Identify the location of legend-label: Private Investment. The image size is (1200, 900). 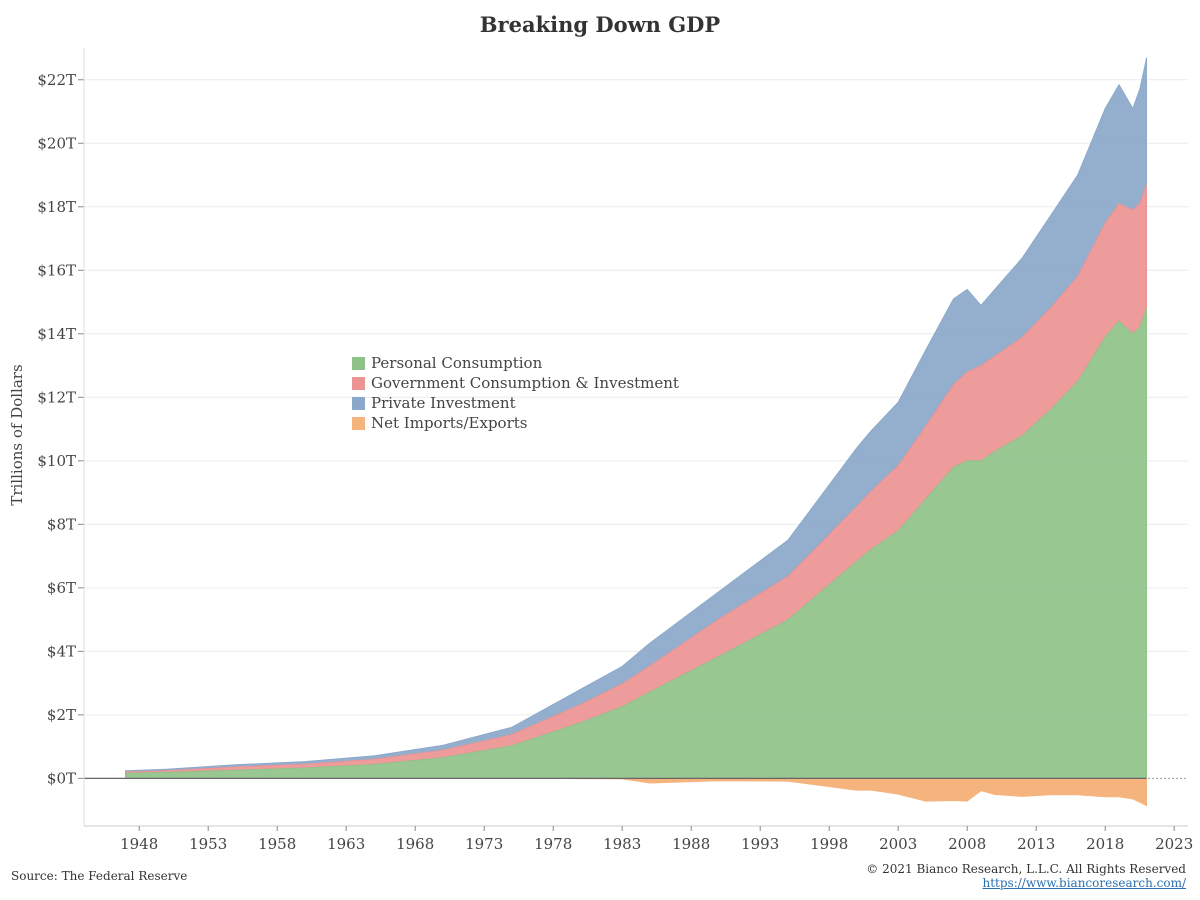
(443, 403).